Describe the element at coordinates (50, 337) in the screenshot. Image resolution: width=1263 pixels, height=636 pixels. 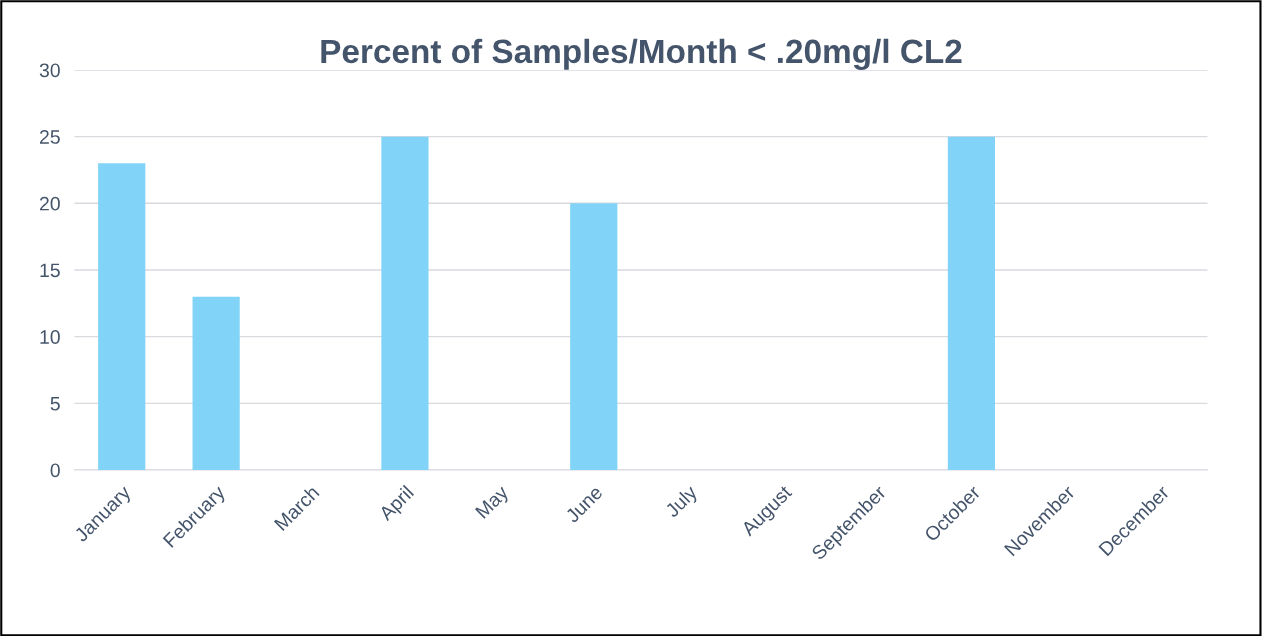
I see `y-tick-label: 10` at that location.